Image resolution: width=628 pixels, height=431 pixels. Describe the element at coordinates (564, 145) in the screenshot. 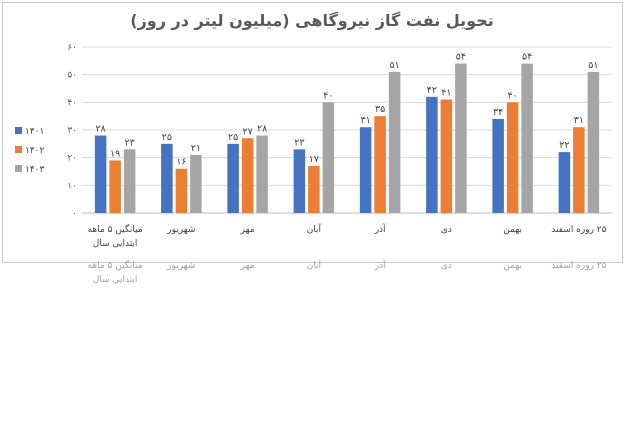

I see `data-label: ۲۲` at that location.